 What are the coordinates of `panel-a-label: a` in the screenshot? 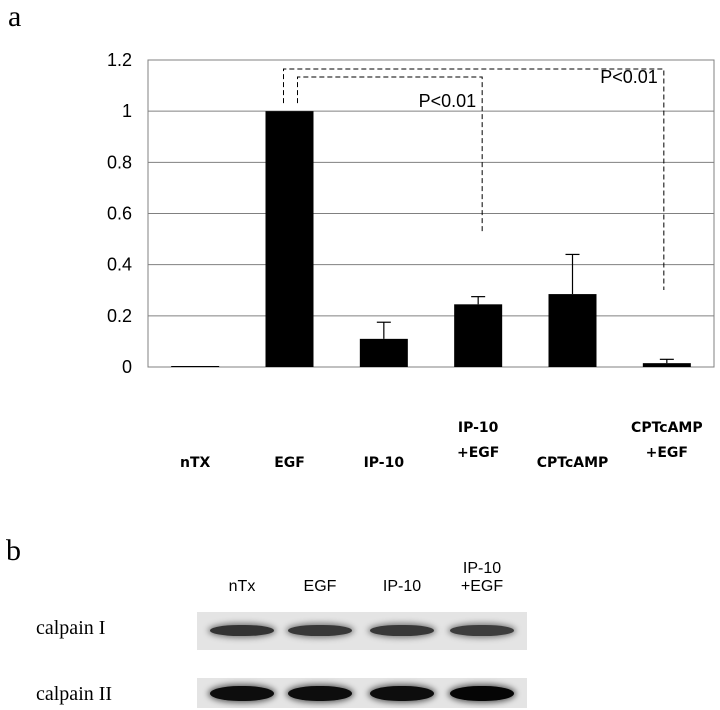 It's located at (15, 16).